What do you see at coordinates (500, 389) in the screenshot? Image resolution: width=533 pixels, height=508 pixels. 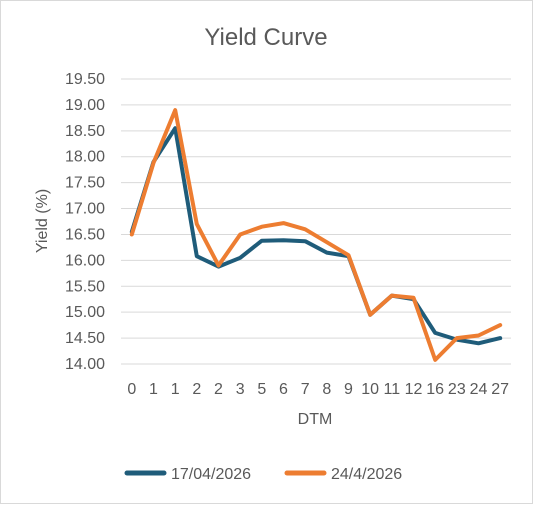 I see `x-tick-label: 27` at bounding box center [500, 389].